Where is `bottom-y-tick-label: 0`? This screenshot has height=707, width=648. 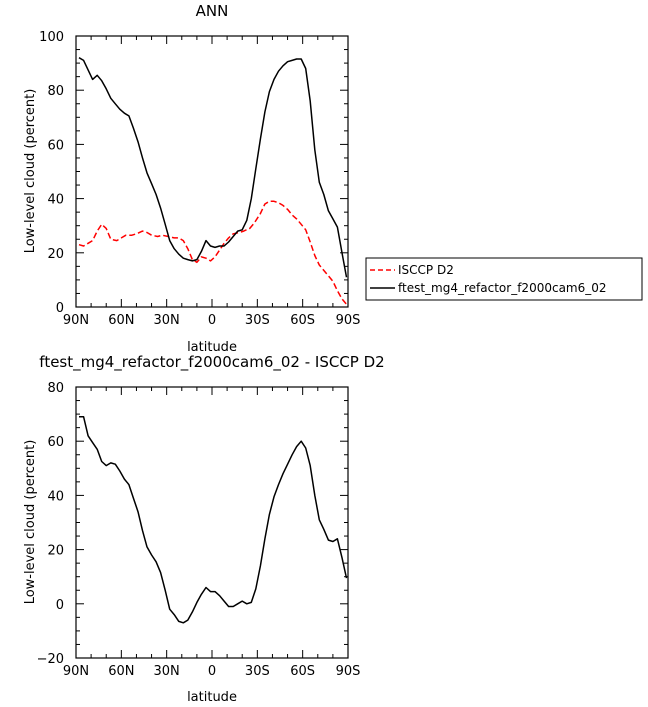
bottom-y-tick-label: 0 is located at coordinates (60, 605).